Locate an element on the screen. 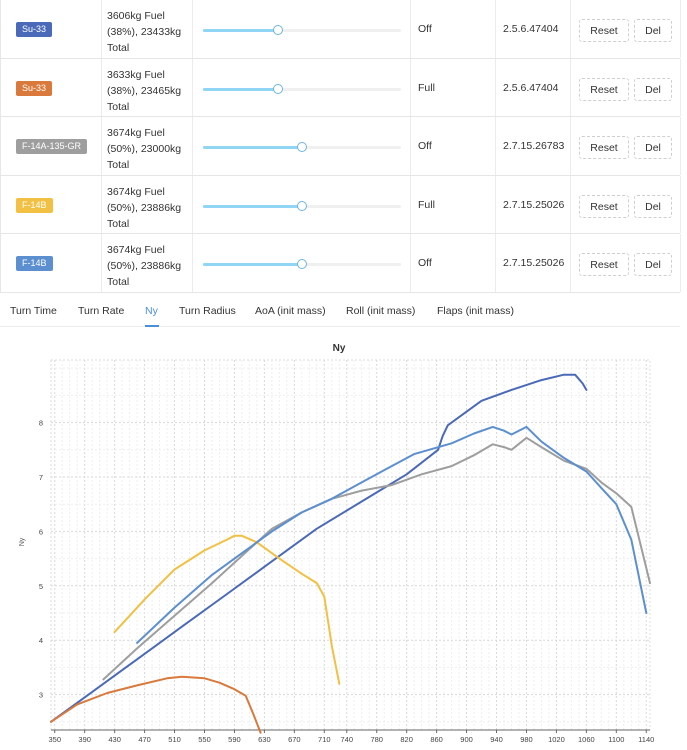  x-tick-label: 860 is located at coordinates (436, 739).